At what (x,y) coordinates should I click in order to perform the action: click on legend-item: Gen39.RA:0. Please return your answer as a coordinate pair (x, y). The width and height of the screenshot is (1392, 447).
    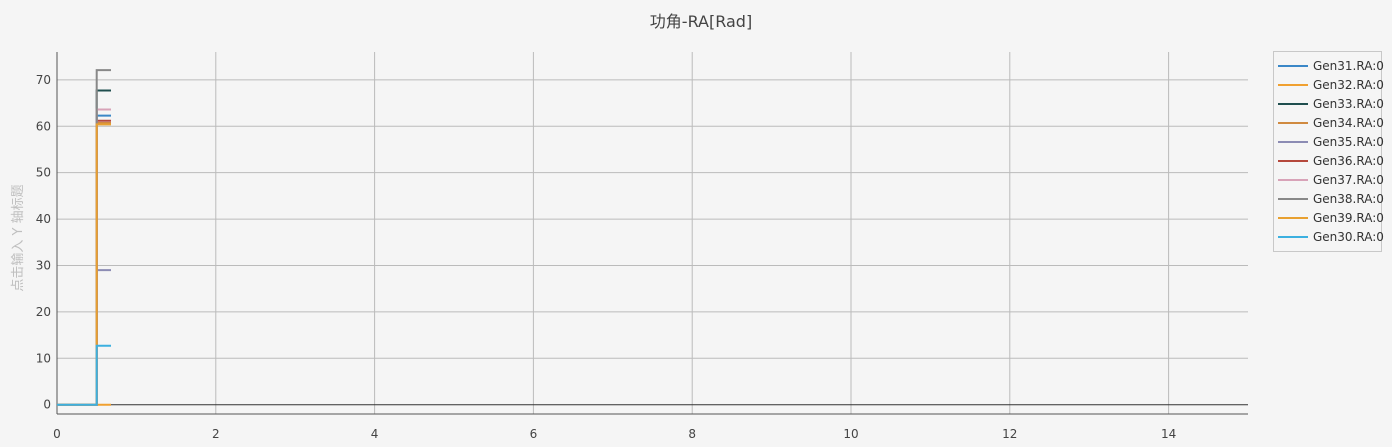
    Looking at the image, I should click on (1331, 218).